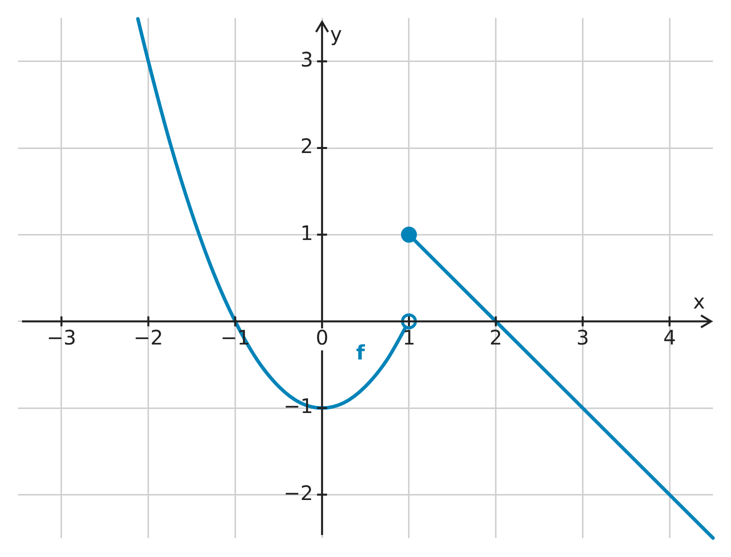 The image size is (731, 557). What do you see at coordinates (336, 34) in the screenshot?
I see `y-axis-title: y` at bounding box center [336, 34].